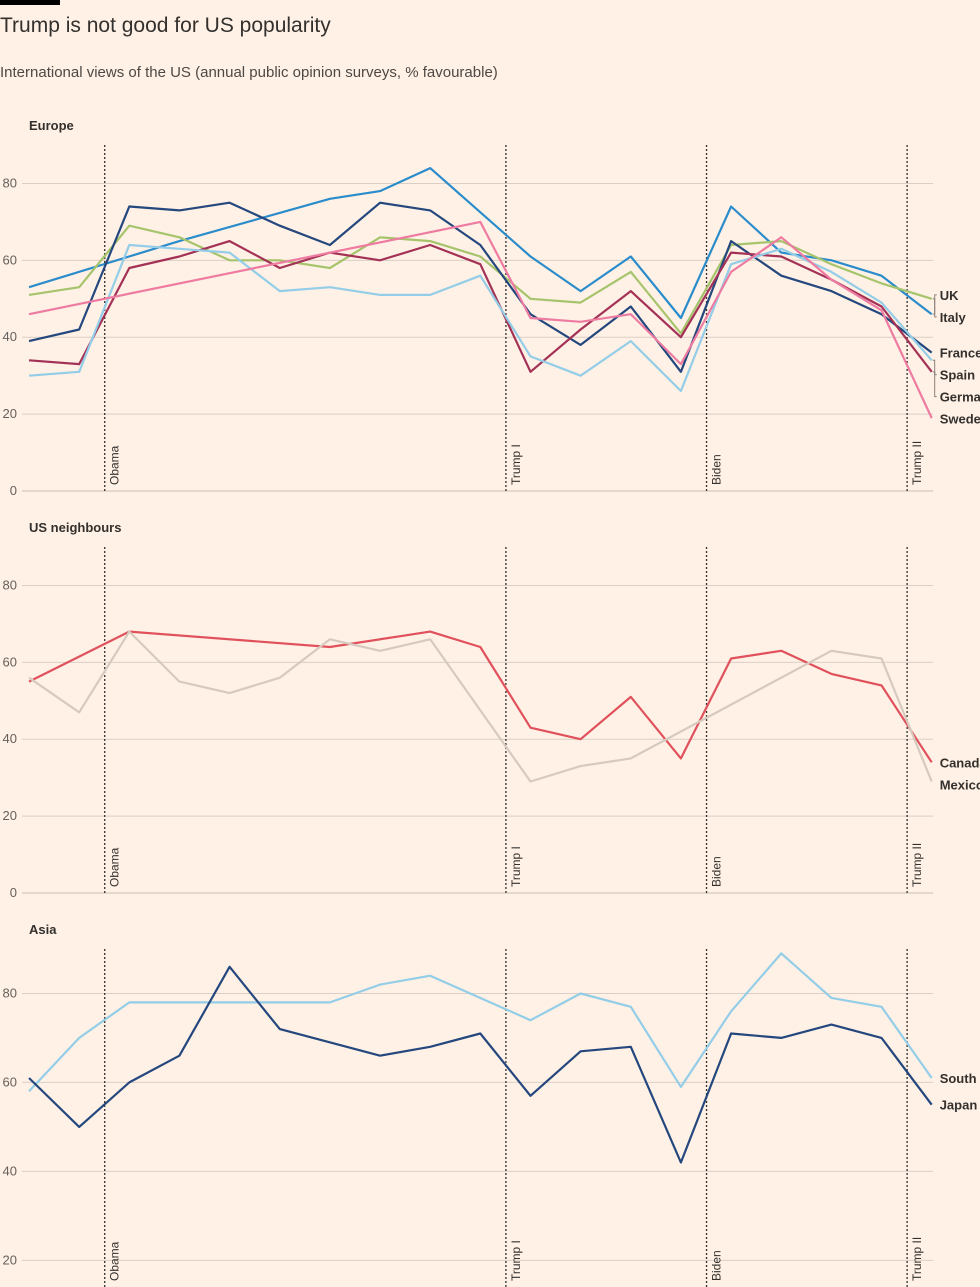  What do you see at coordinates (949, 295) in the screenshot?
I see `series-label-uk: UK` at bounding box center [949, 295].